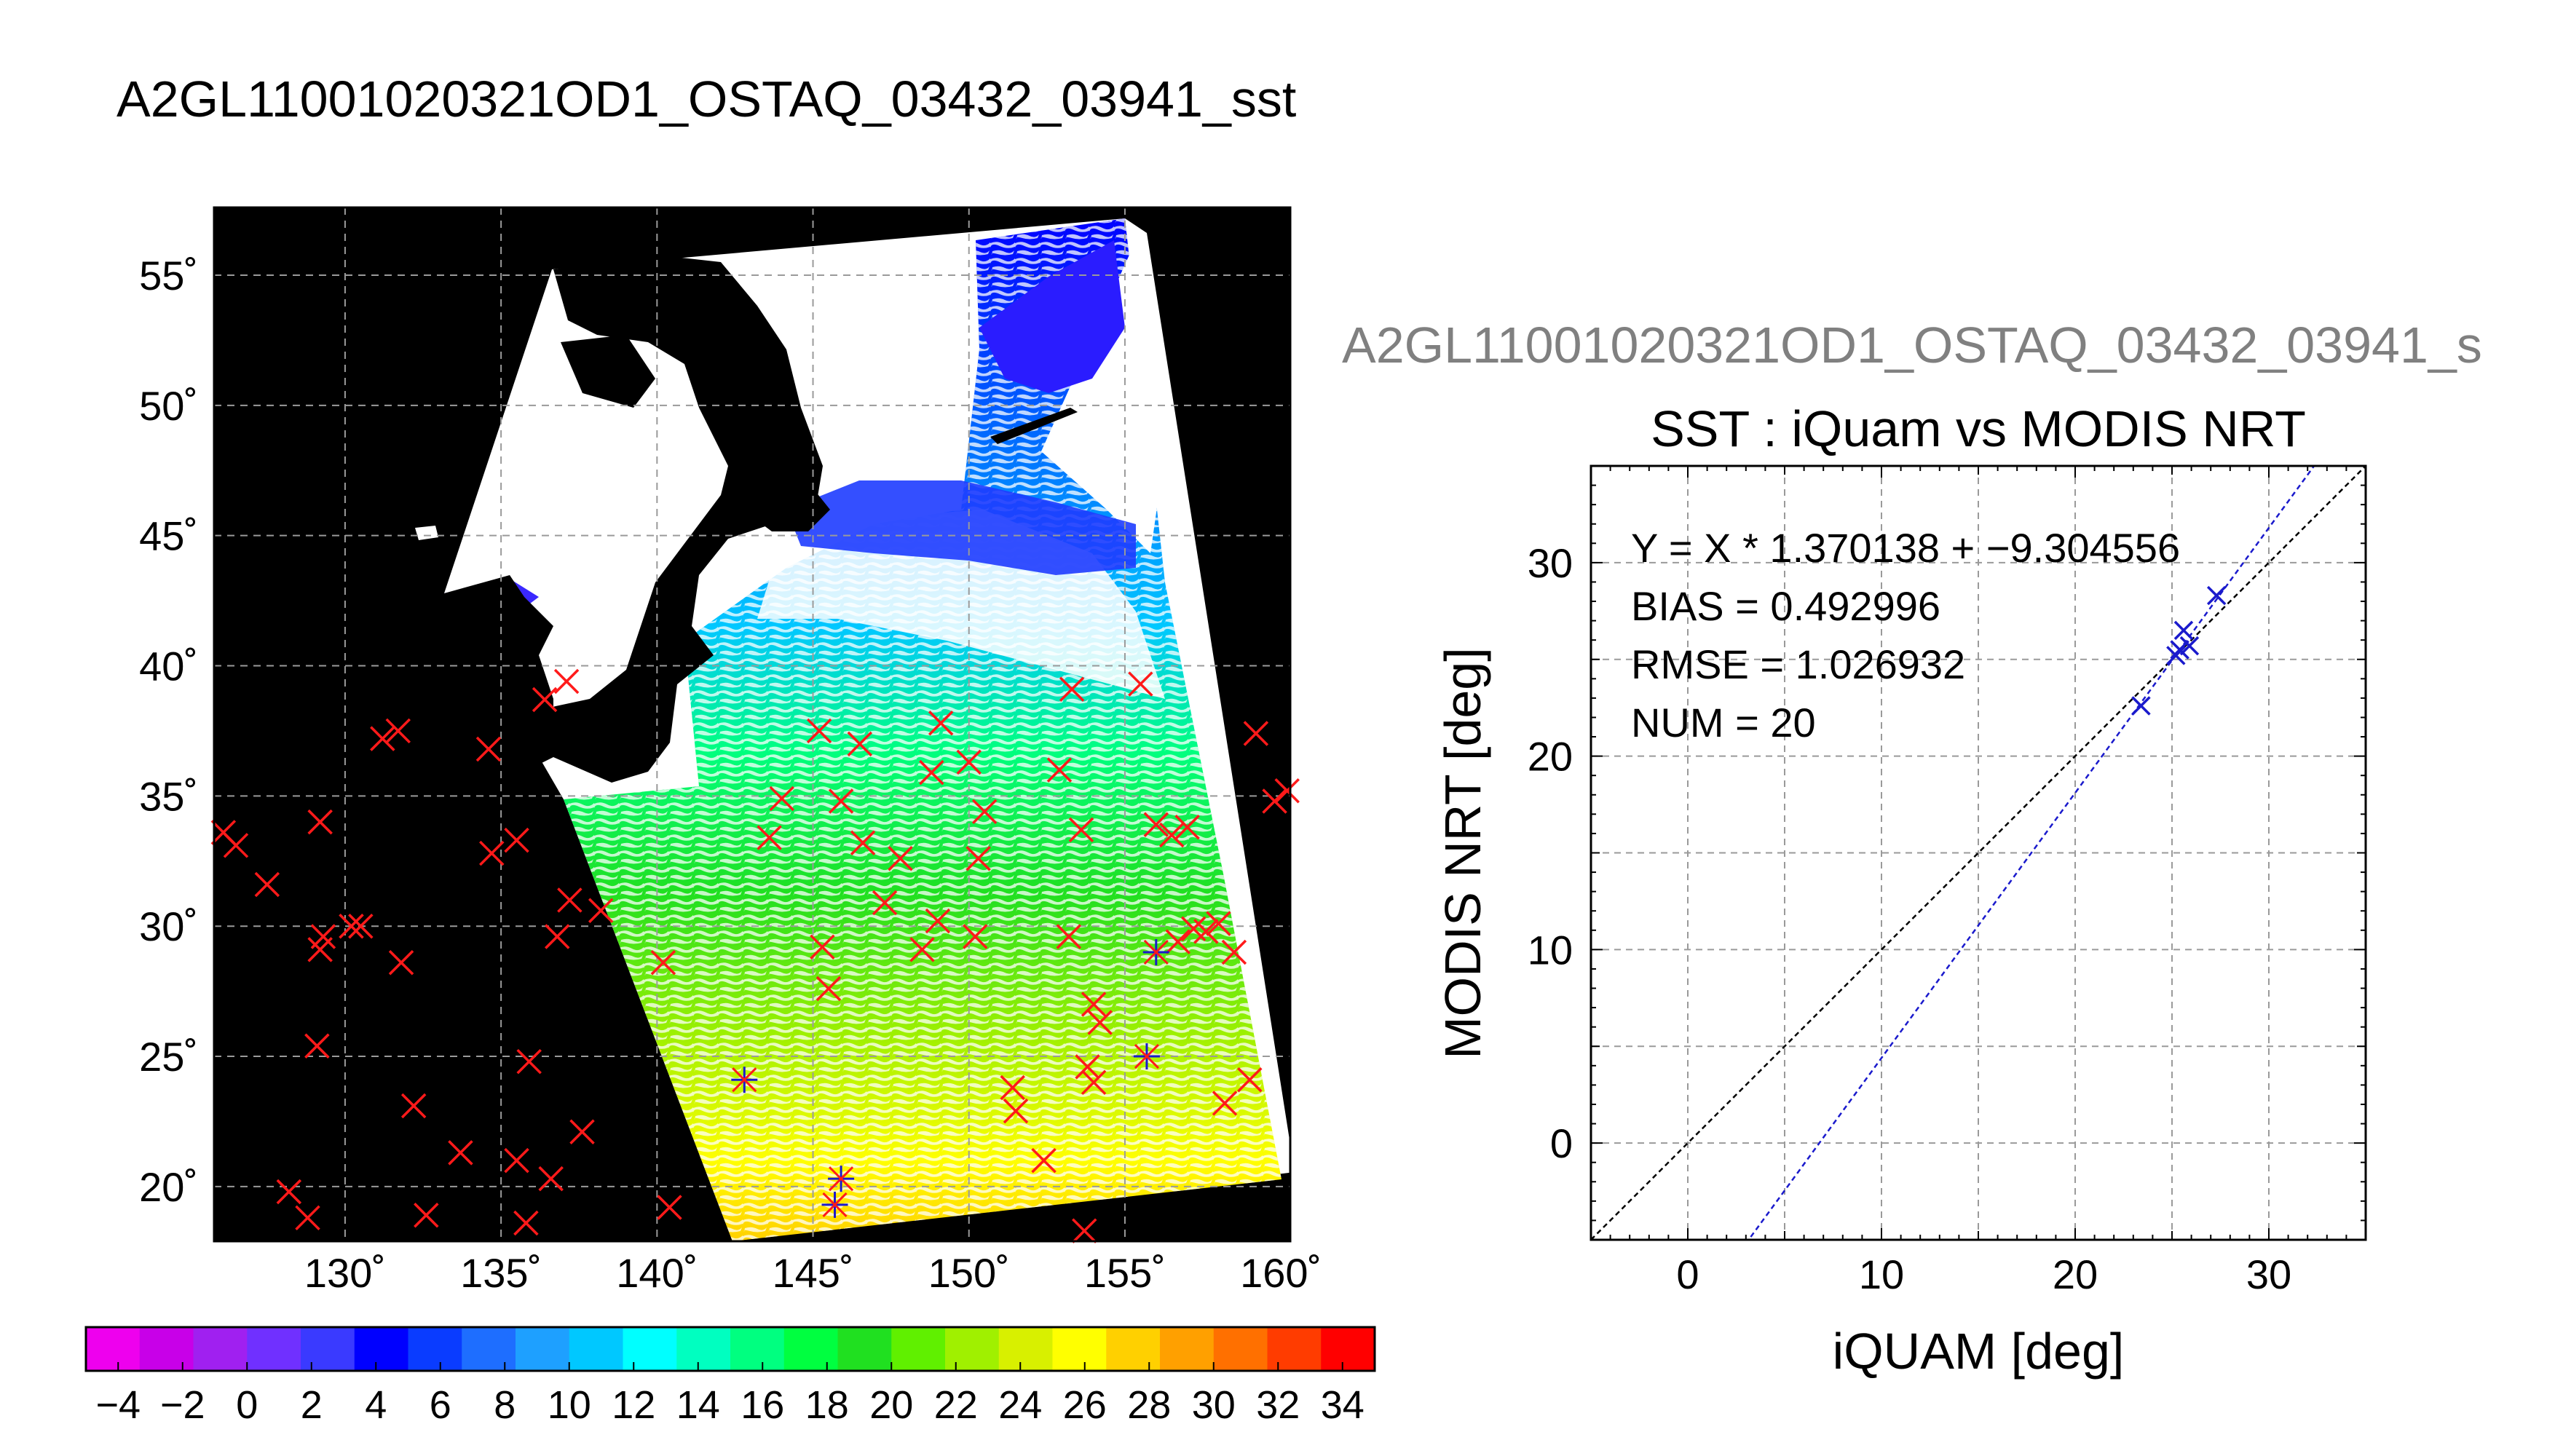 The image size is (2555, 1456). I want to click on lon-tick-label: 150˚, so click(969, 1273).